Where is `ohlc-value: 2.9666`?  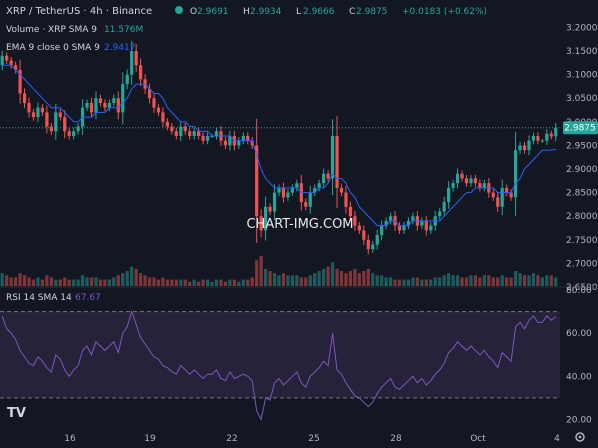 ohlc-value: 2.9666 is located at coordinates (319, 12).